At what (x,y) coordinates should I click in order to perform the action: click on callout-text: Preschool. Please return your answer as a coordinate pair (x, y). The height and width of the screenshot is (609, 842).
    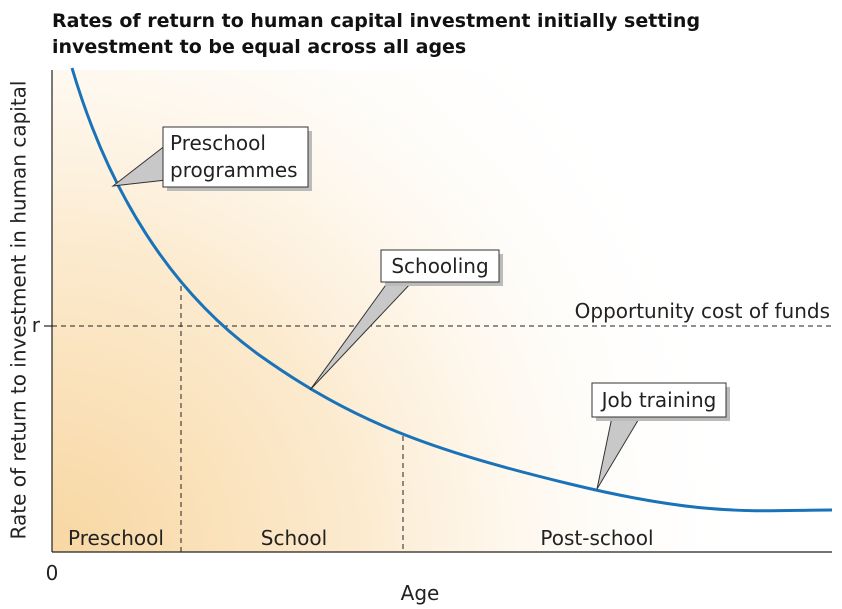
    Looking at the image, I should click on (218, 143).